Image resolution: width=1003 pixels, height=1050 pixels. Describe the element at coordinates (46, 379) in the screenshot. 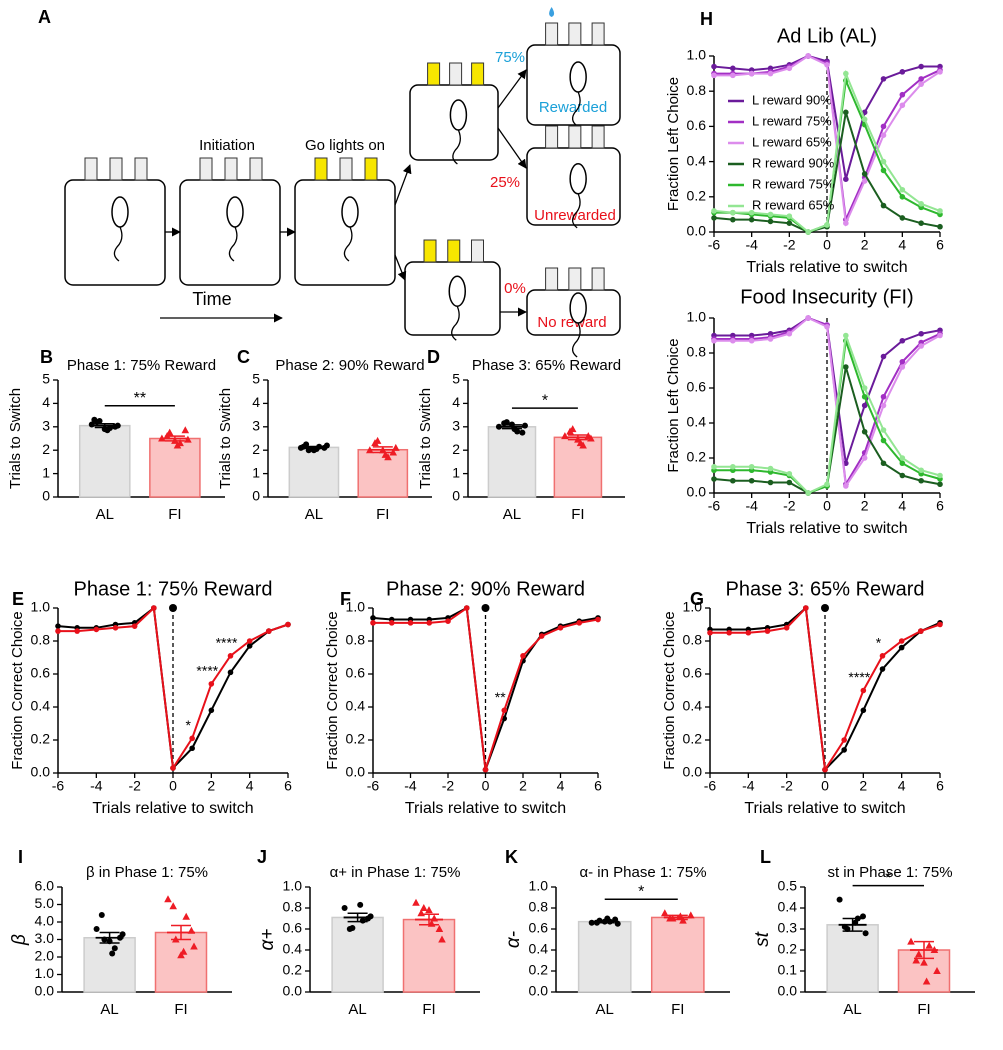

I see `y-tick-label: 5` at that location.